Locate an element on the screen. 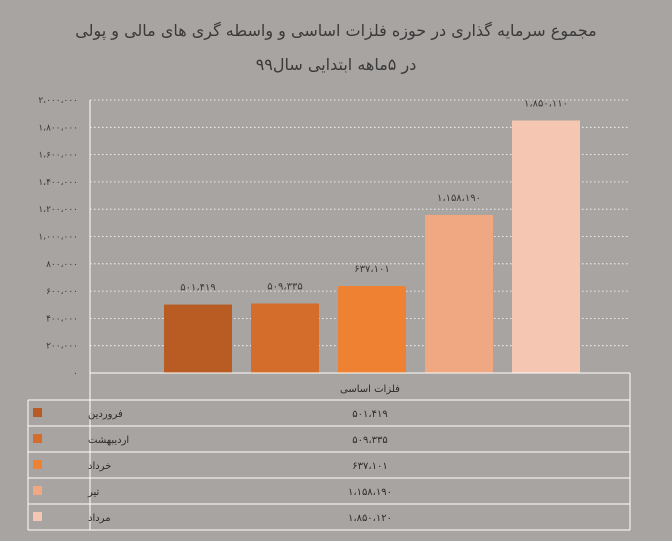 This screenshot has width=672, height=541. legend-label-2: اردیبهشت is located at coordinates (108, 440).